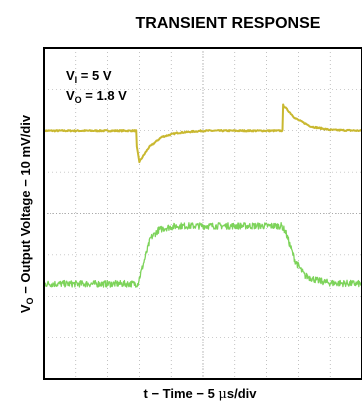 The width and height of the screenshot is (362, 405). Describe the element at coordinates (89, 76) in the screenshot. I see `annotation-vi: VI = 5 V` at that location.